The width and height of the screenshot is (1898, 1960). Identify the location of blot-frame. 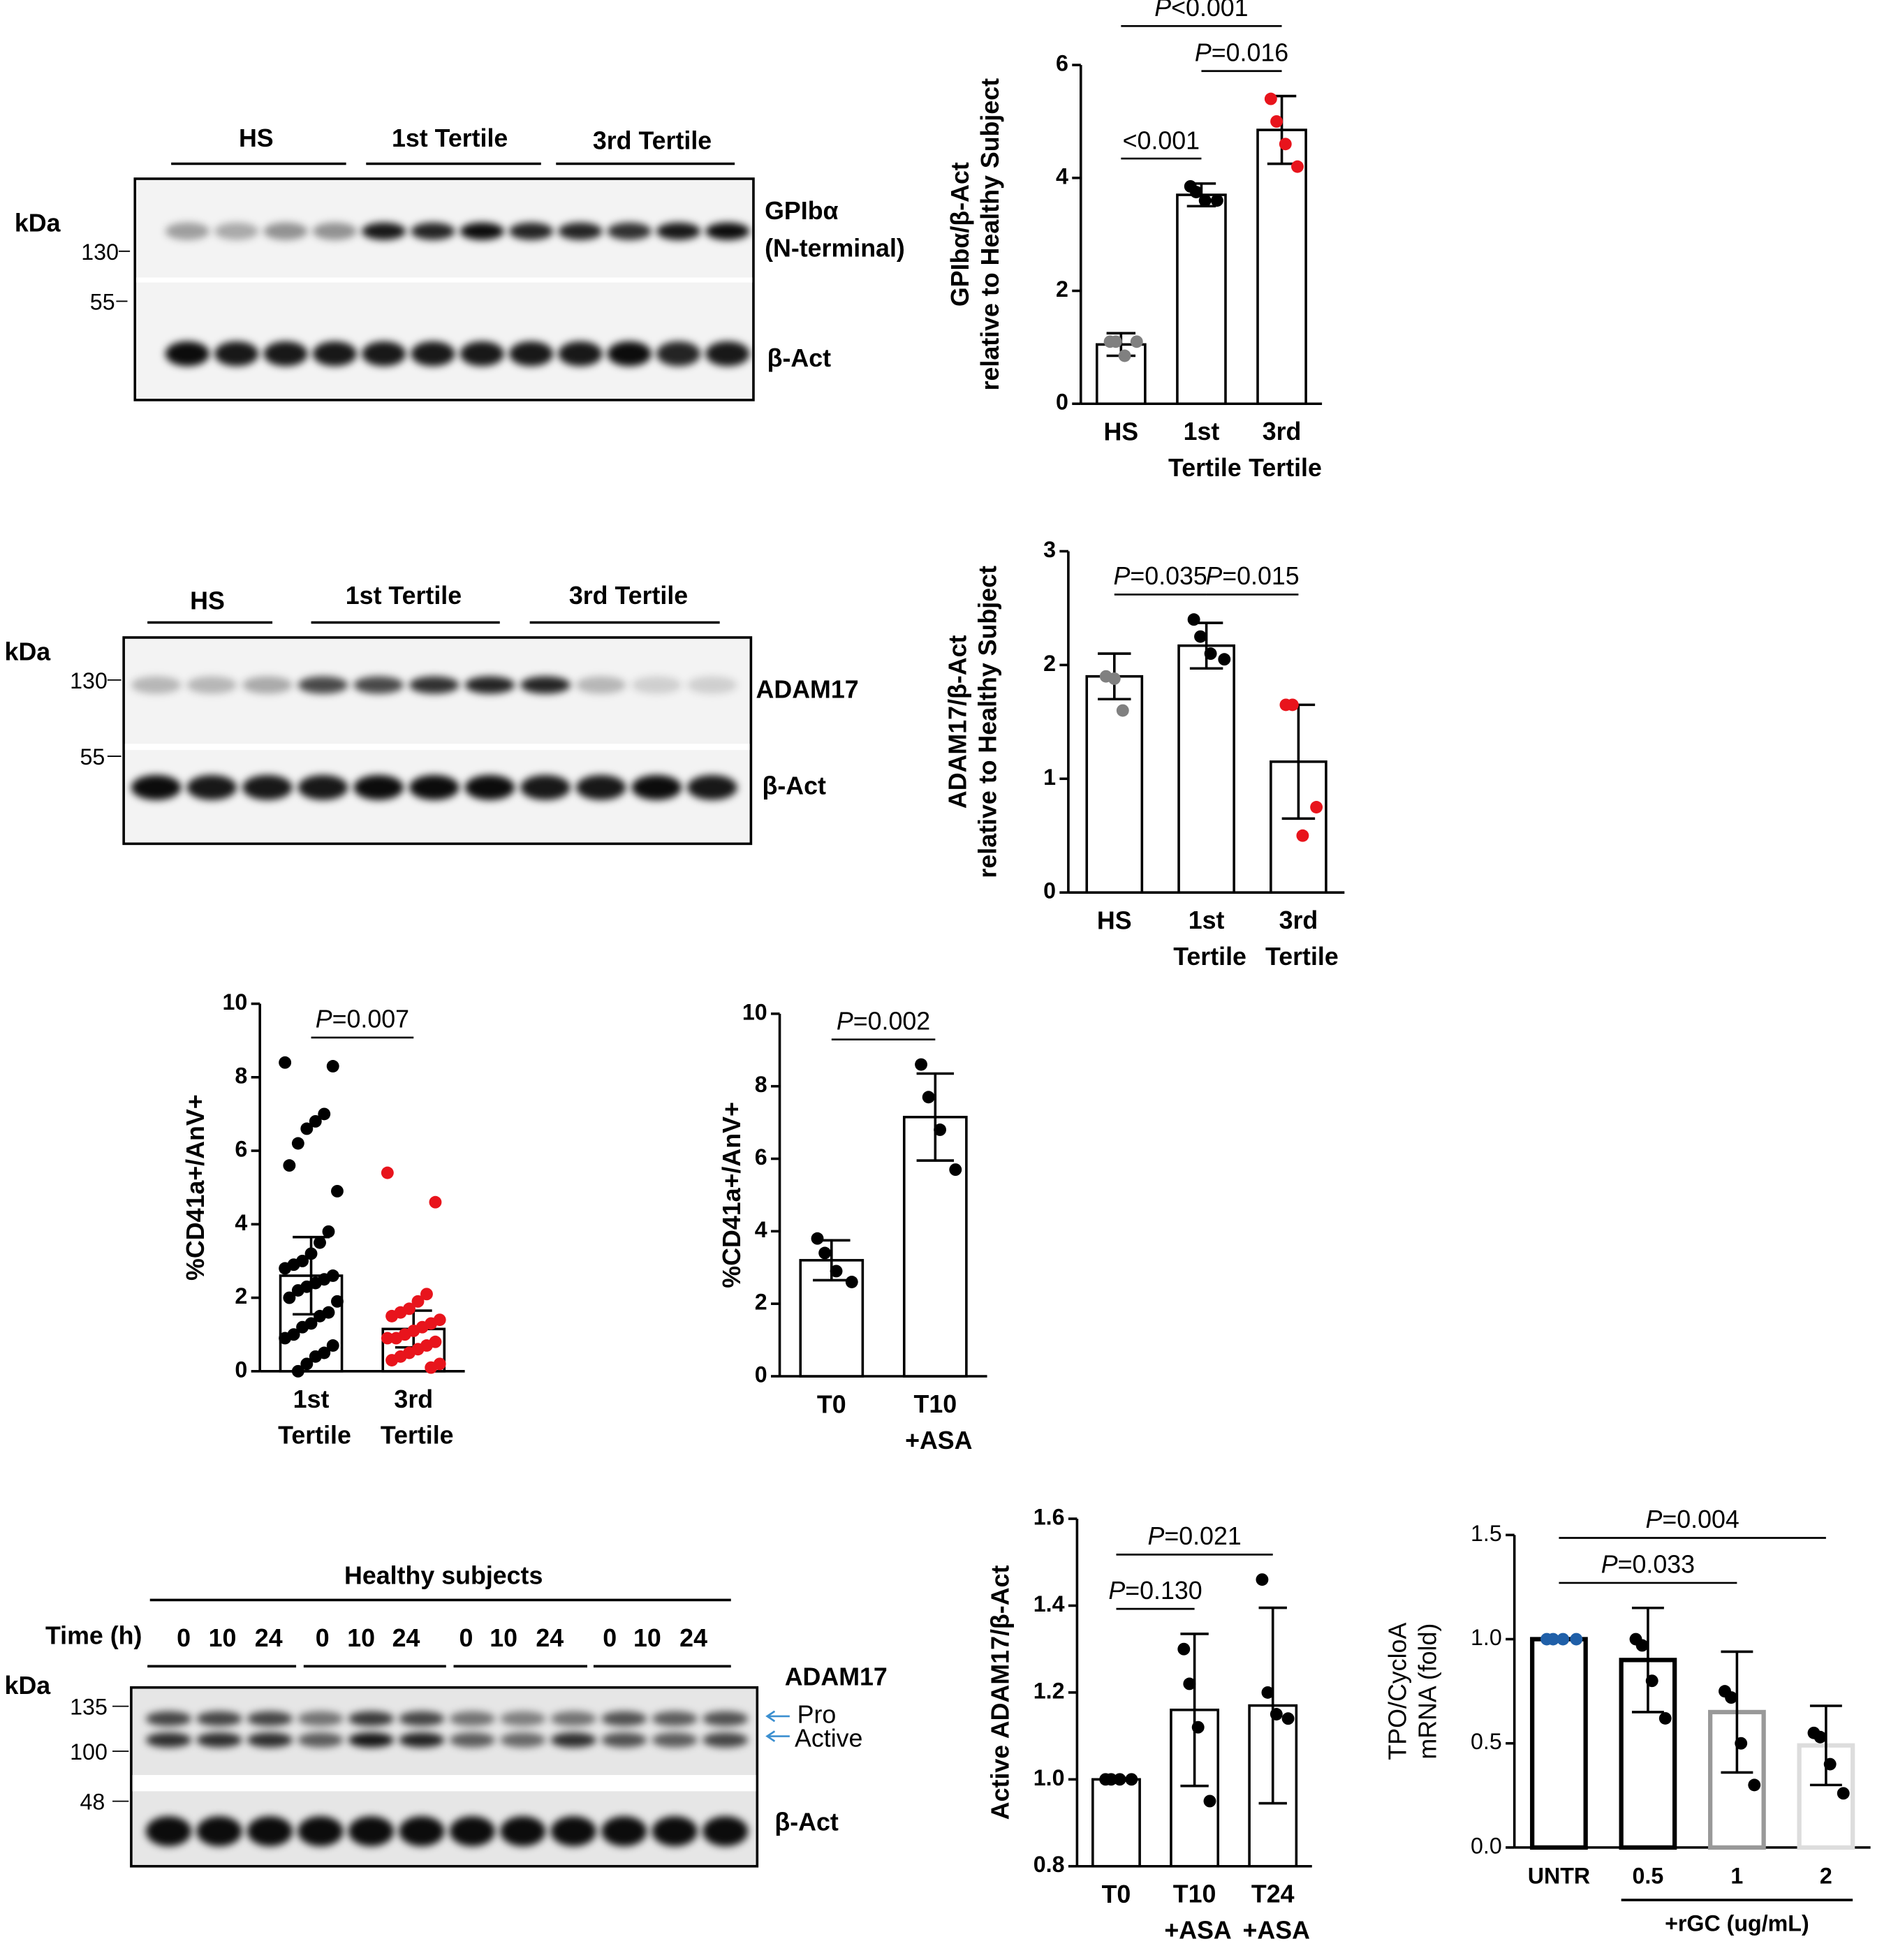
(438, 741).